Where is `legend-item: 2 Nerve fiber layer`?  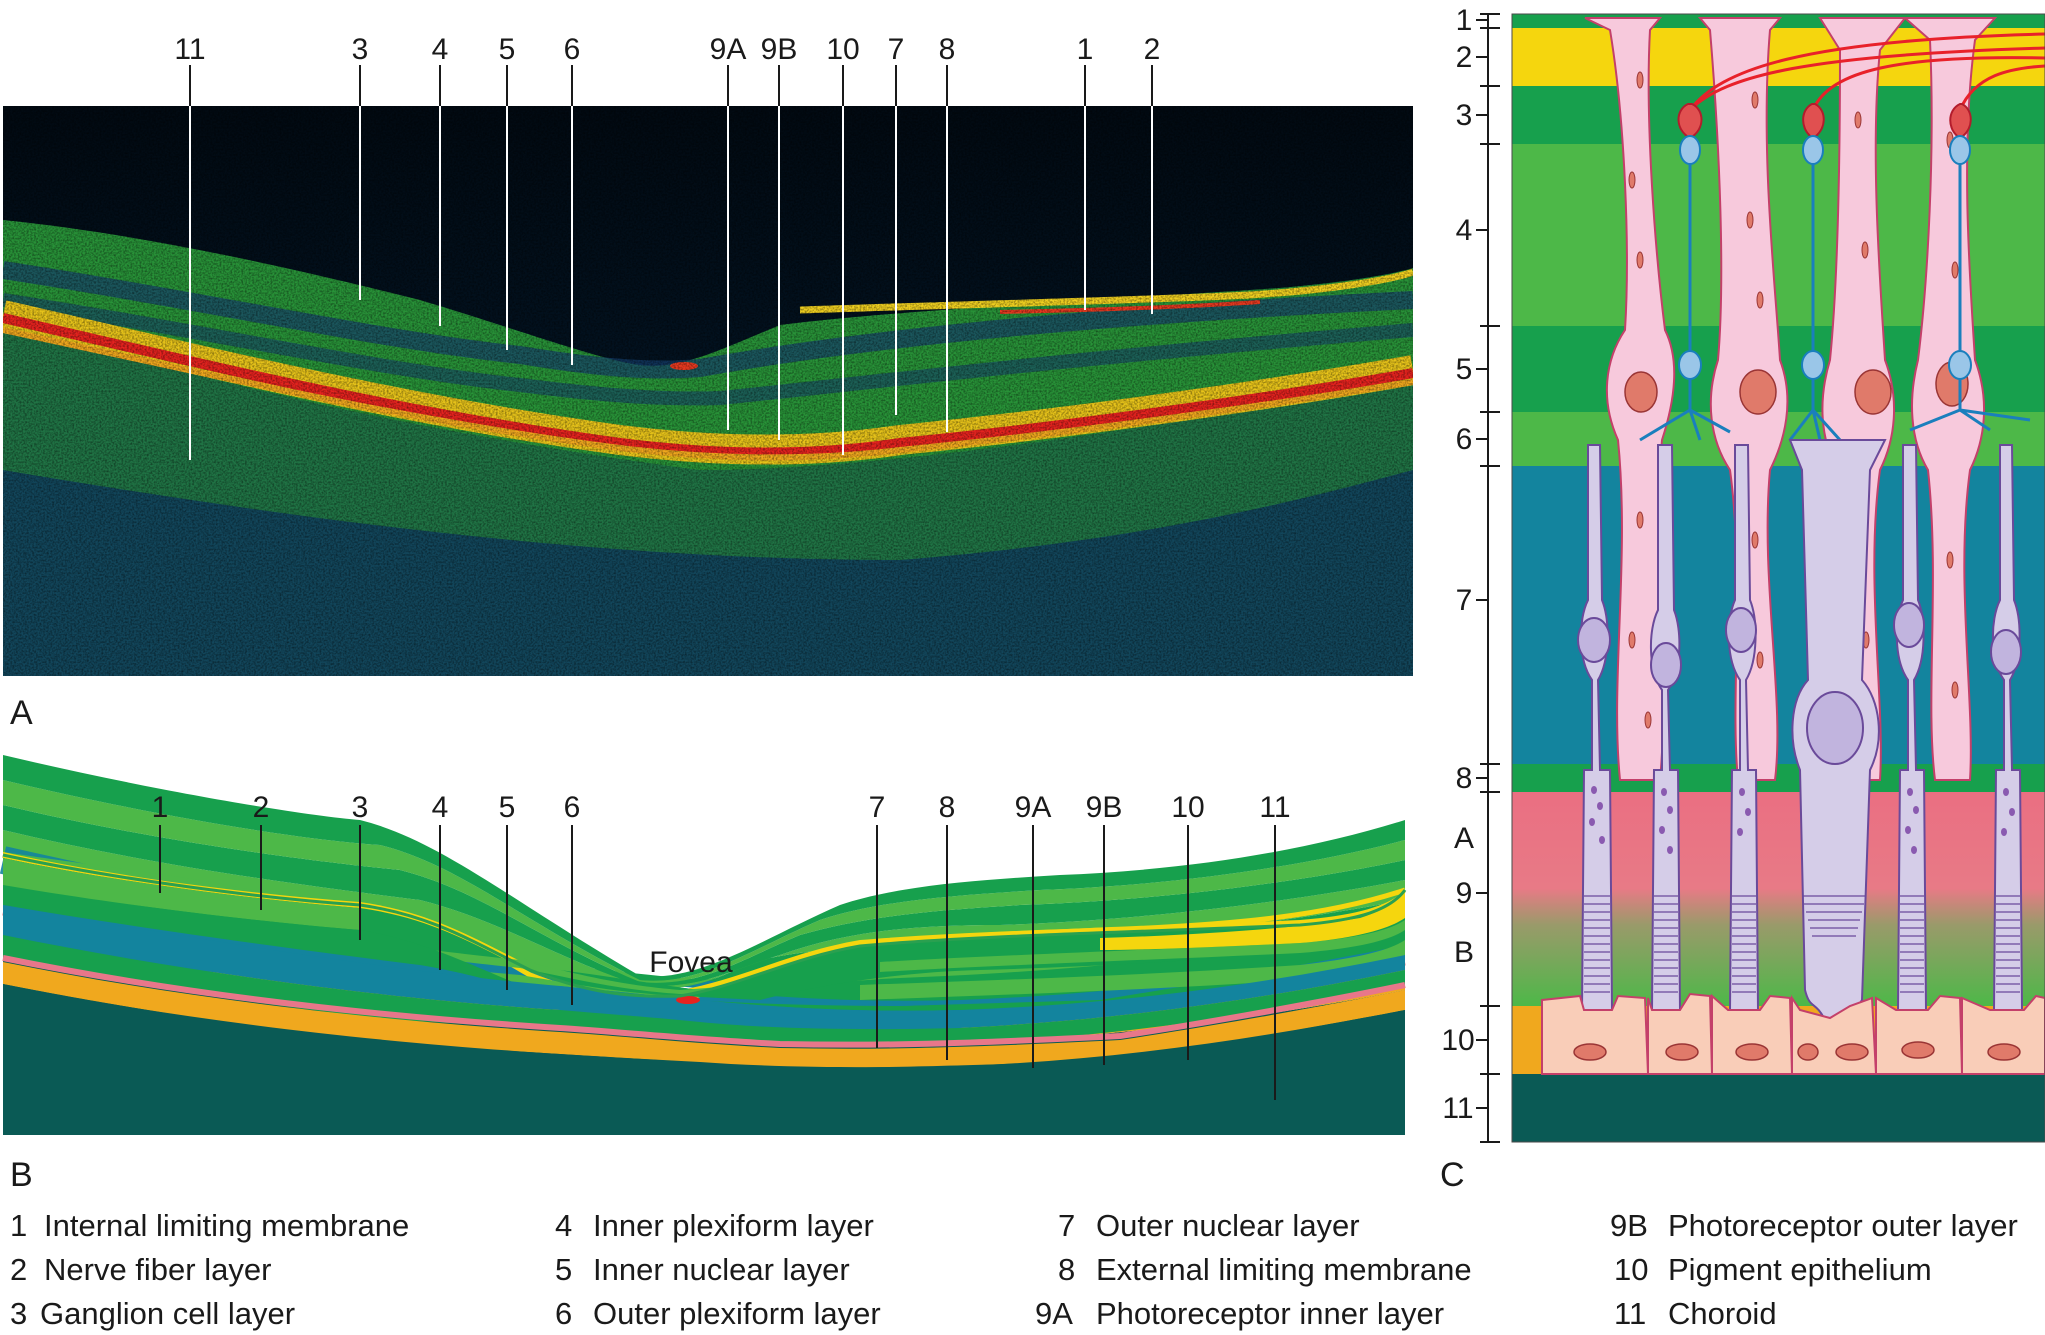 legend-item: 2 Nerve fiber layer is located at coordinates (140, 1270).